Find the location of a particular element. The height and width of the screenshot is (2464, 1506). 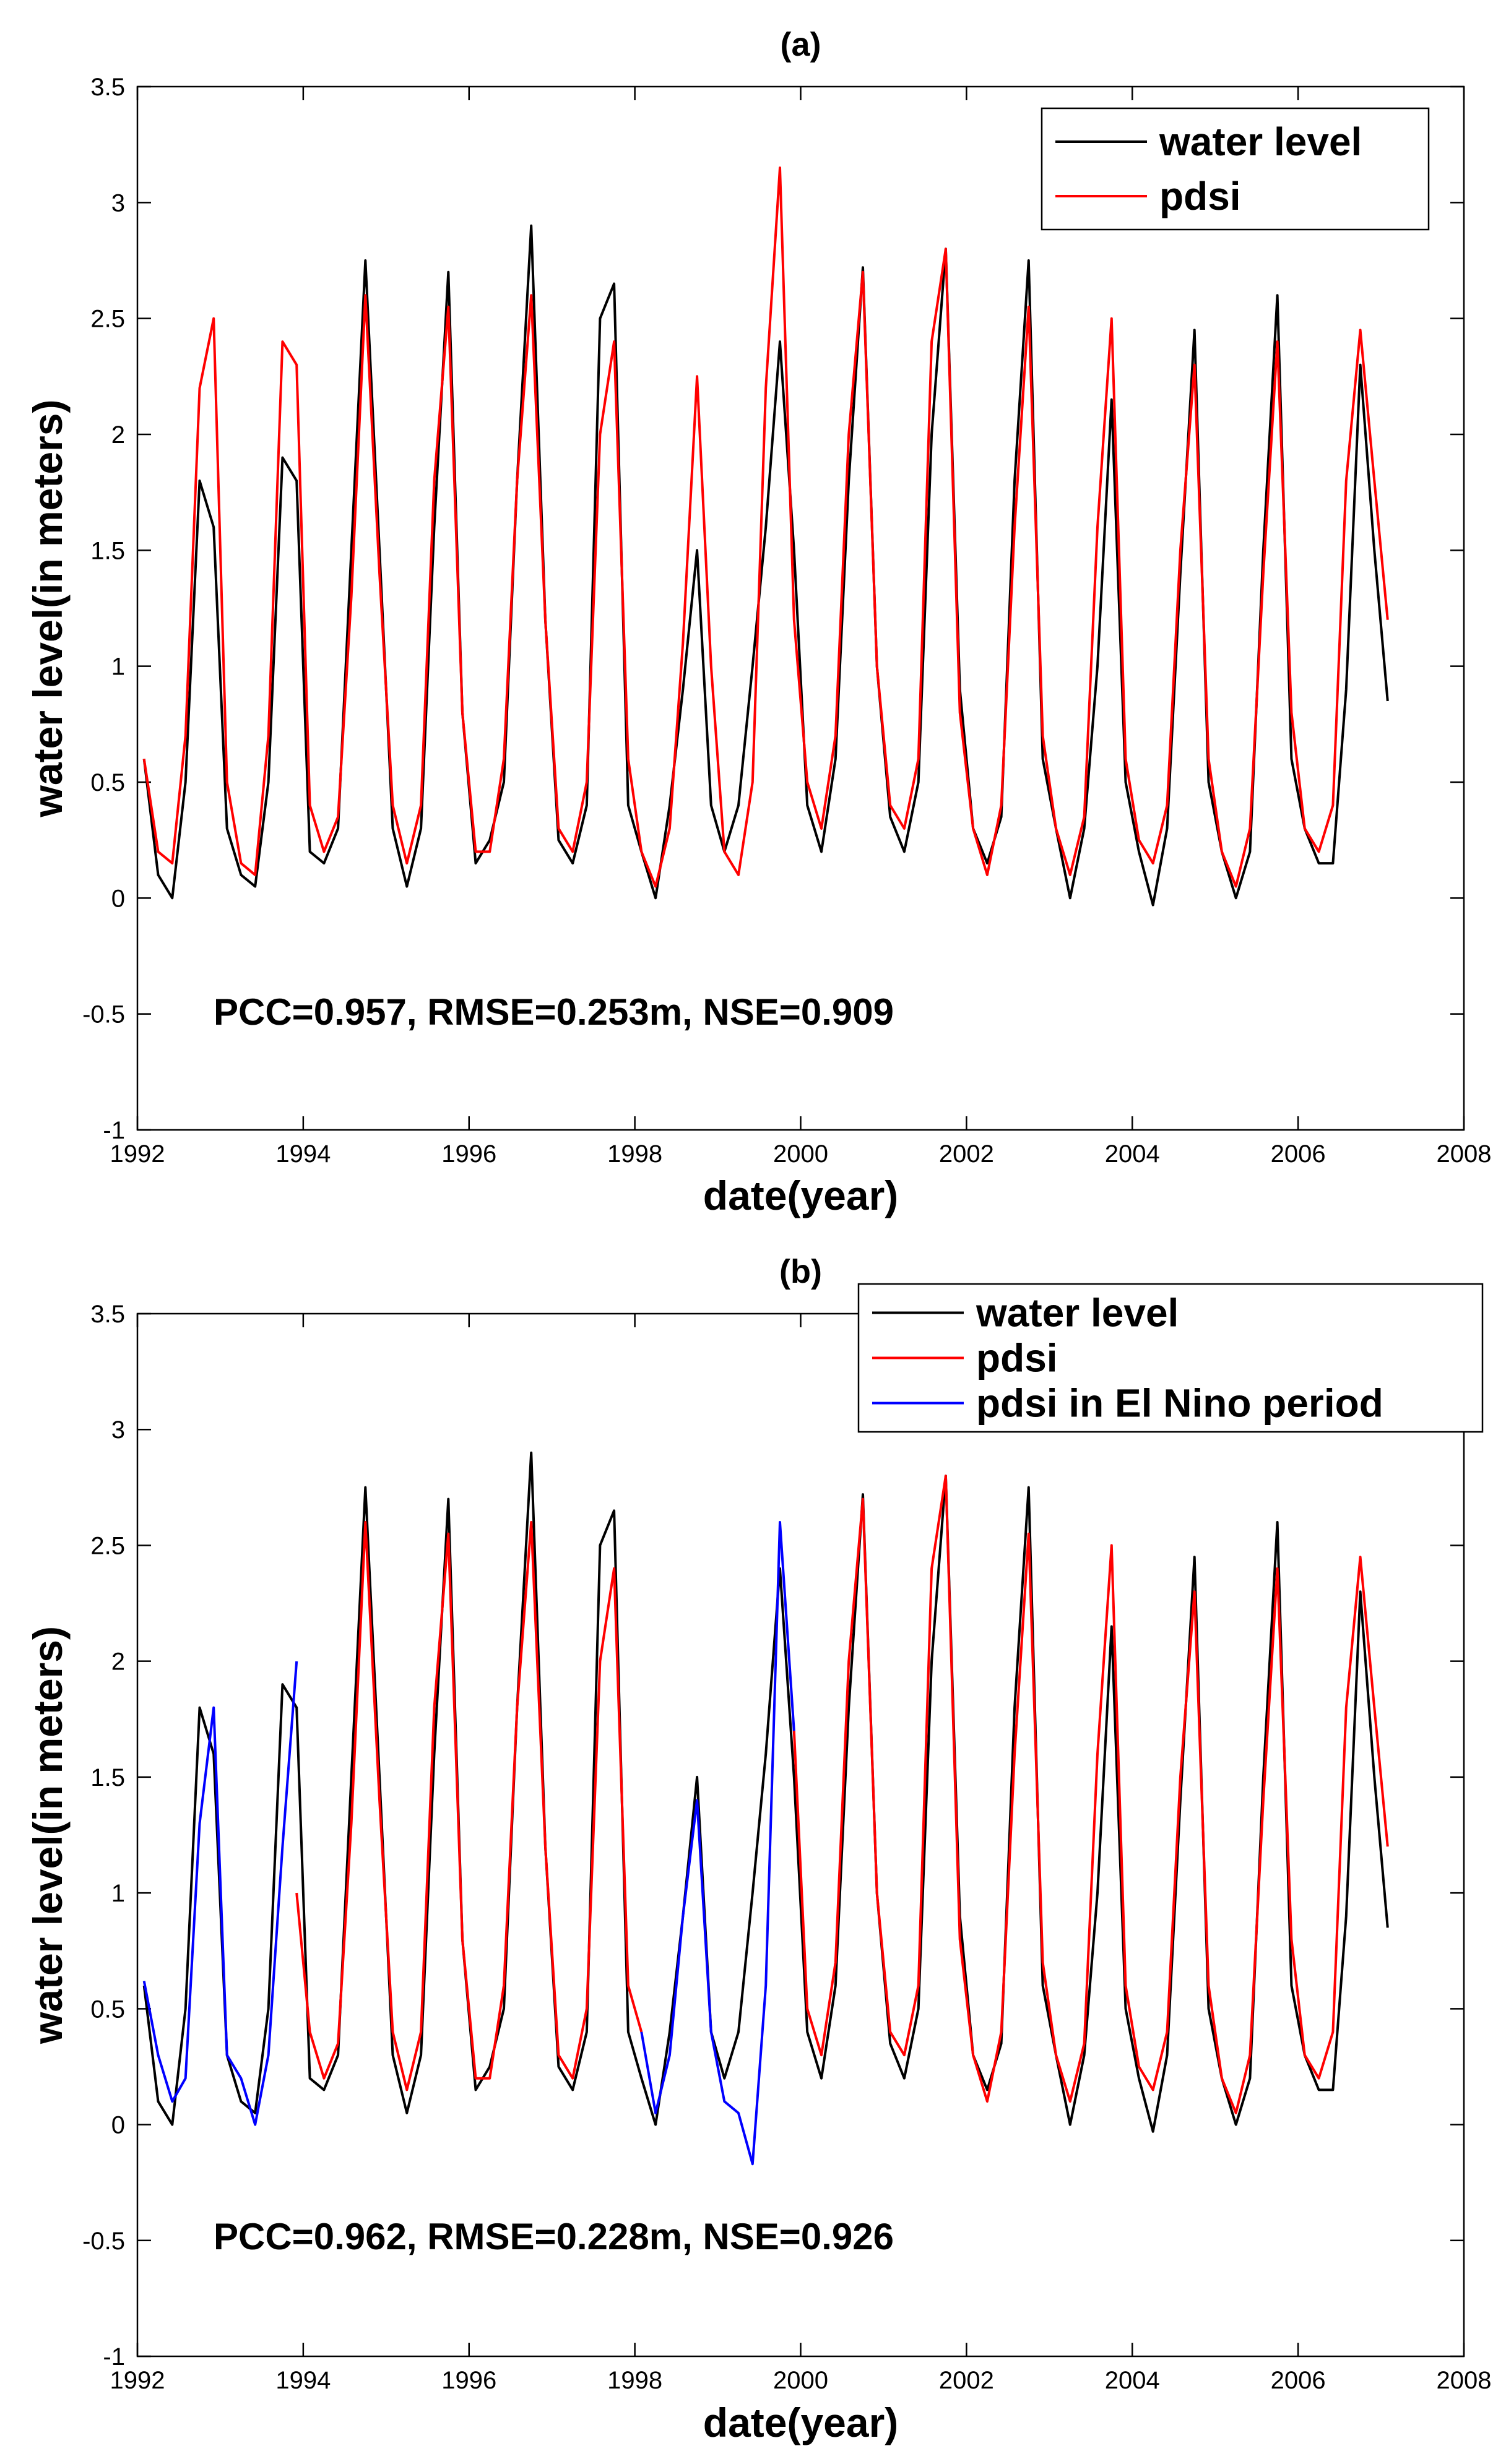

series-line-pdsi-in-el-nino-period is located at coordinates (468, 1843).